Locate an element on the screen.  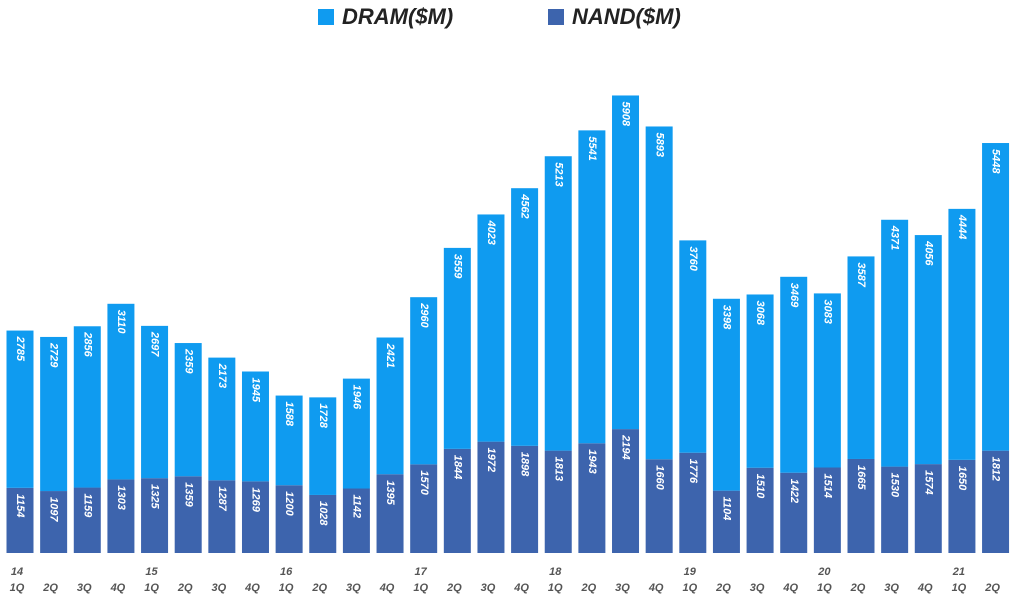
data-label: 2729 is located at coordinates (54, 355).